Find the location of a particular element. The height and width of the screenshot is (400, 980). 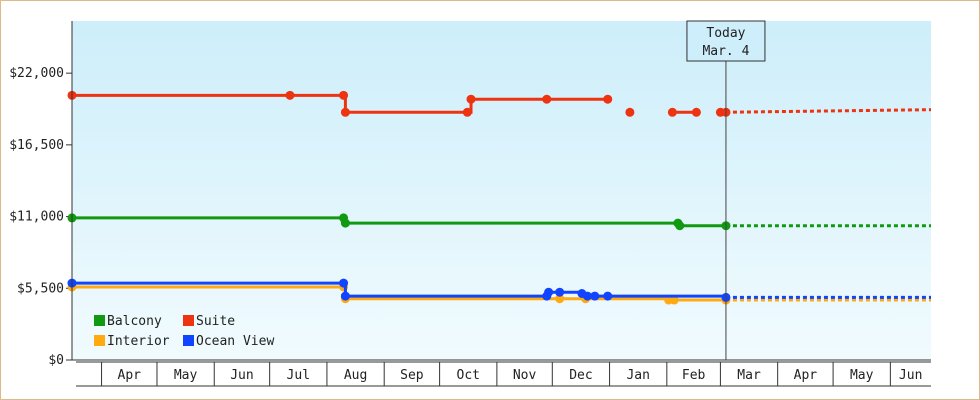

x-tick-label: Sep is located at coordinates (412, 375).